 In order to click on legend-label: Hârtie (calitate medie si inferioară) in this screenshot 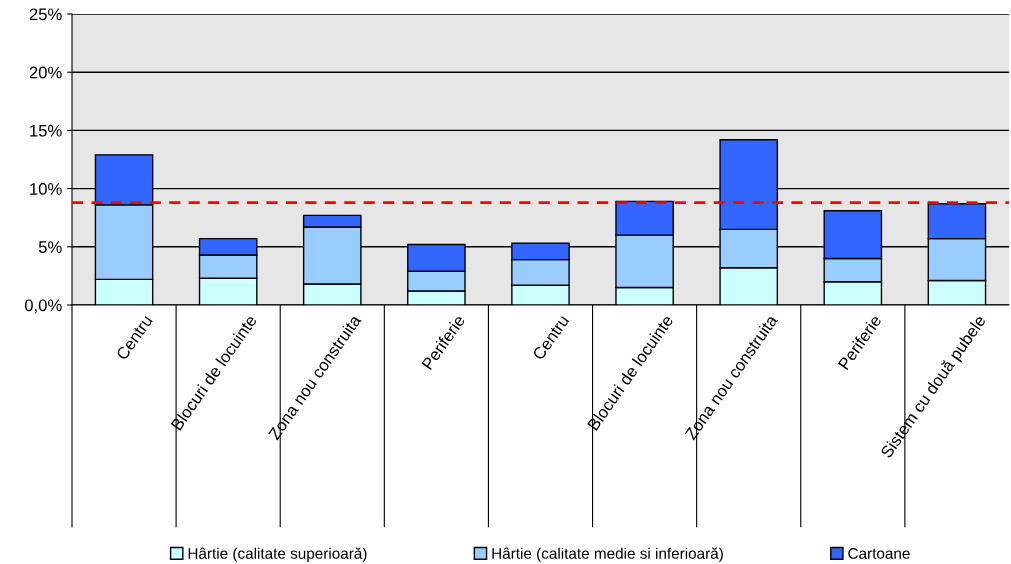, I will do `click(607, 554)`.